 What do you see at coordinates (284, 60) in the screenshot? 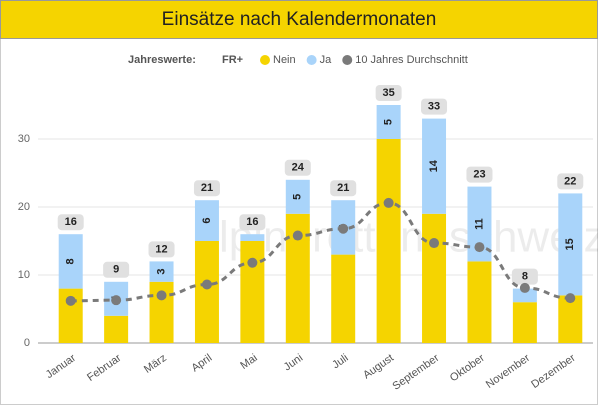
I see `legend-label: Nein` at bounding box center [284, 60].